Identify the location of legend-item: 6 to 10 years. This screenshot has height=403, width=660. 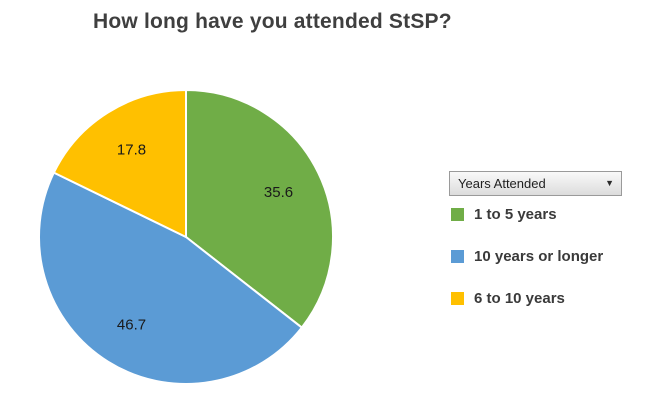
(508, 298).